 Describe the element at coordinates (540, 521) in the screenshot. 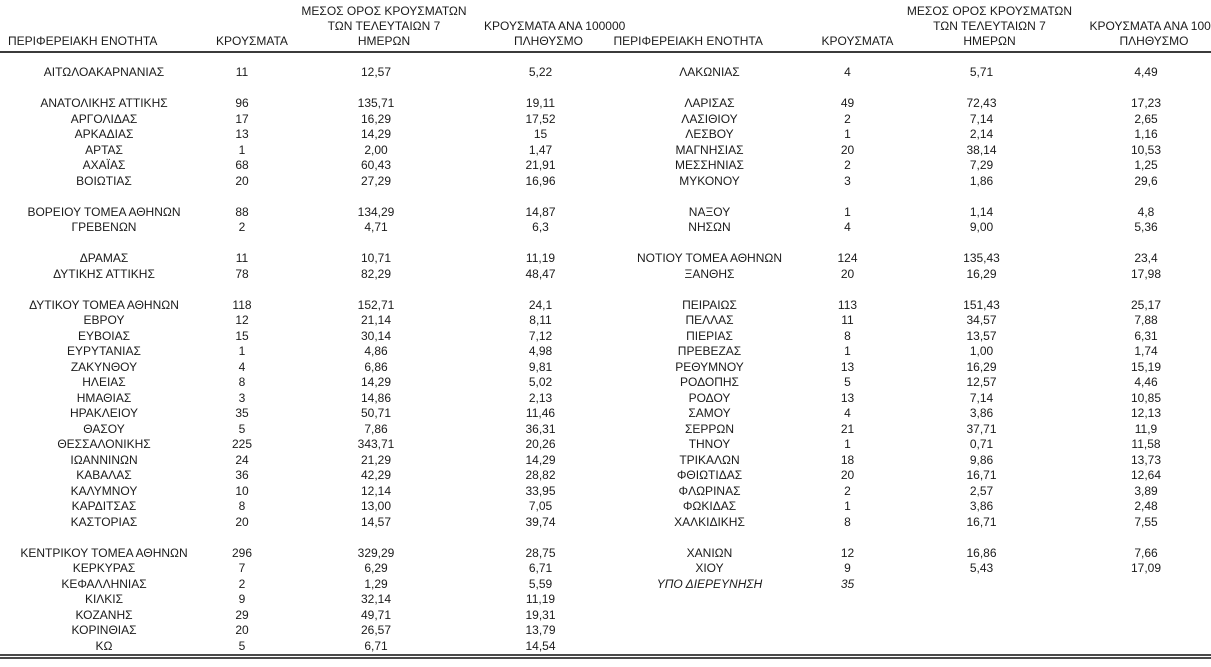

I see `per100k-cell: 39,74` at that location.